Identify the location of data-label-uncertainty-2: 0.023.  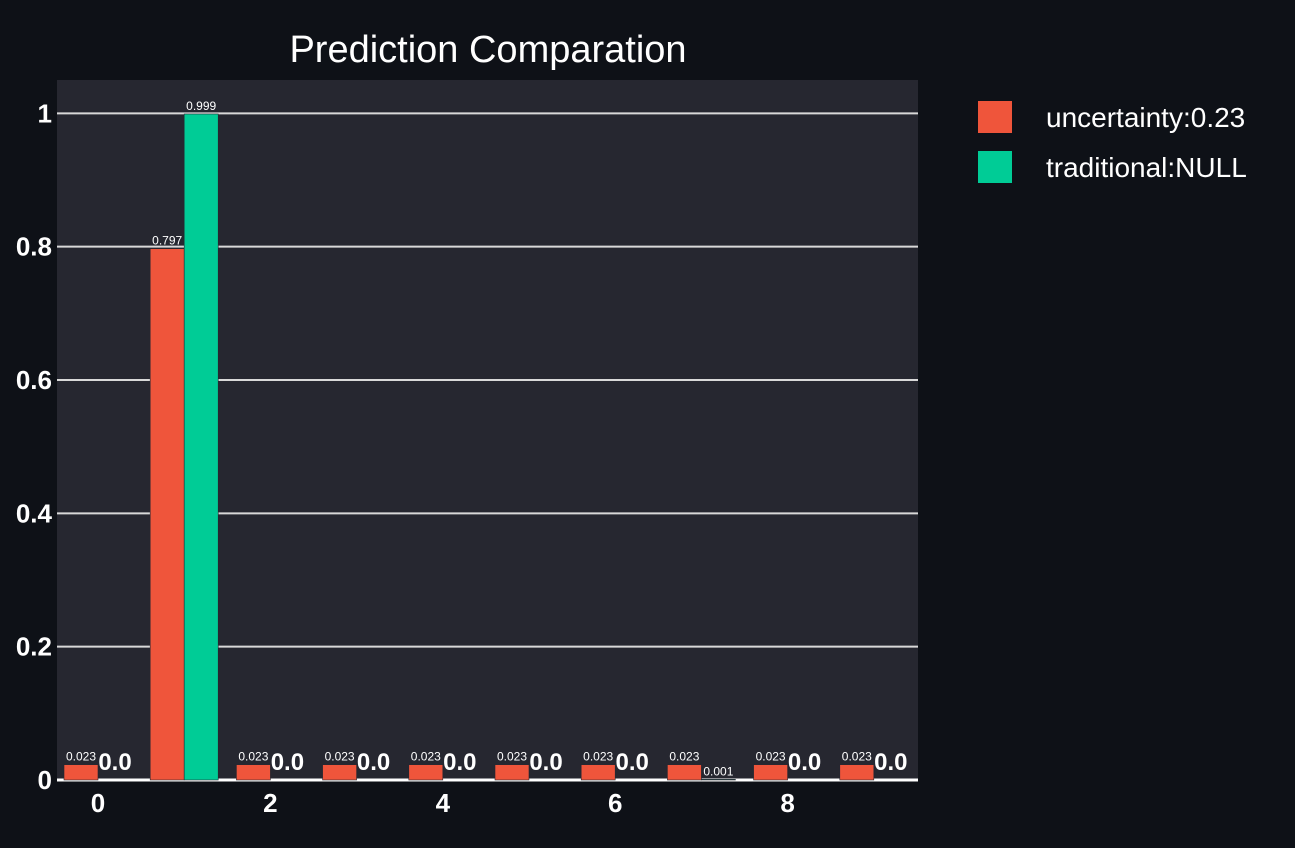
(253, 757).